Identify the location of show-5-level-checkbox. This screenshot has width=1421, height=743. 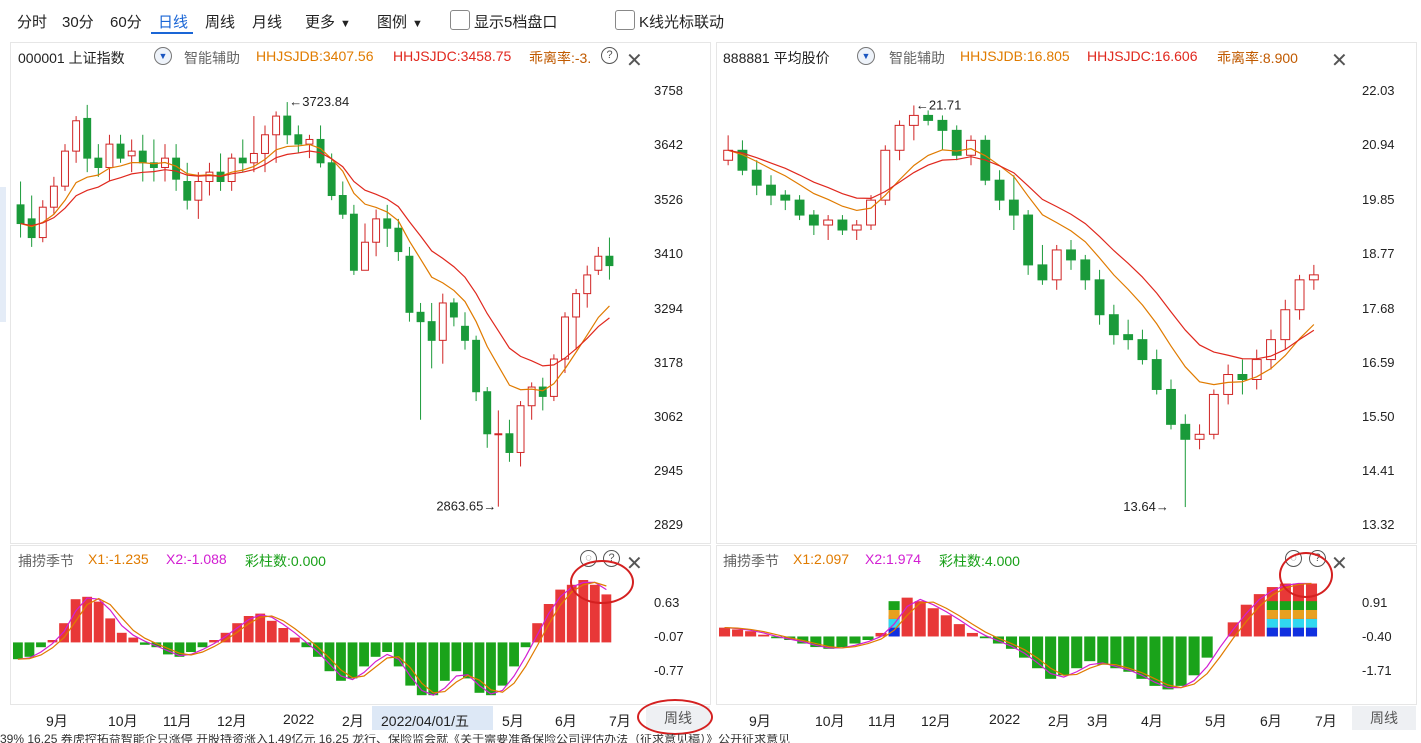
(460, 20).